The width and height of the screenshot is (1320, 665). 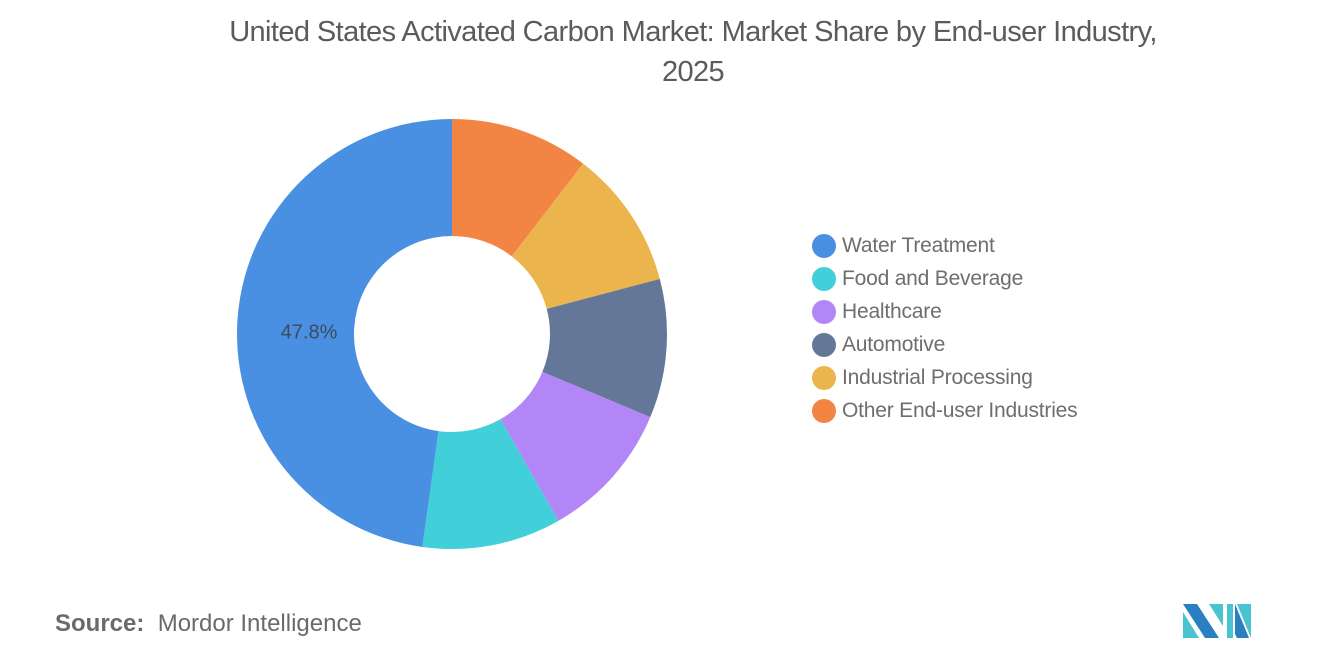 I want to click on source-value: Mordor Intelligence, so click(x=259, y=623).